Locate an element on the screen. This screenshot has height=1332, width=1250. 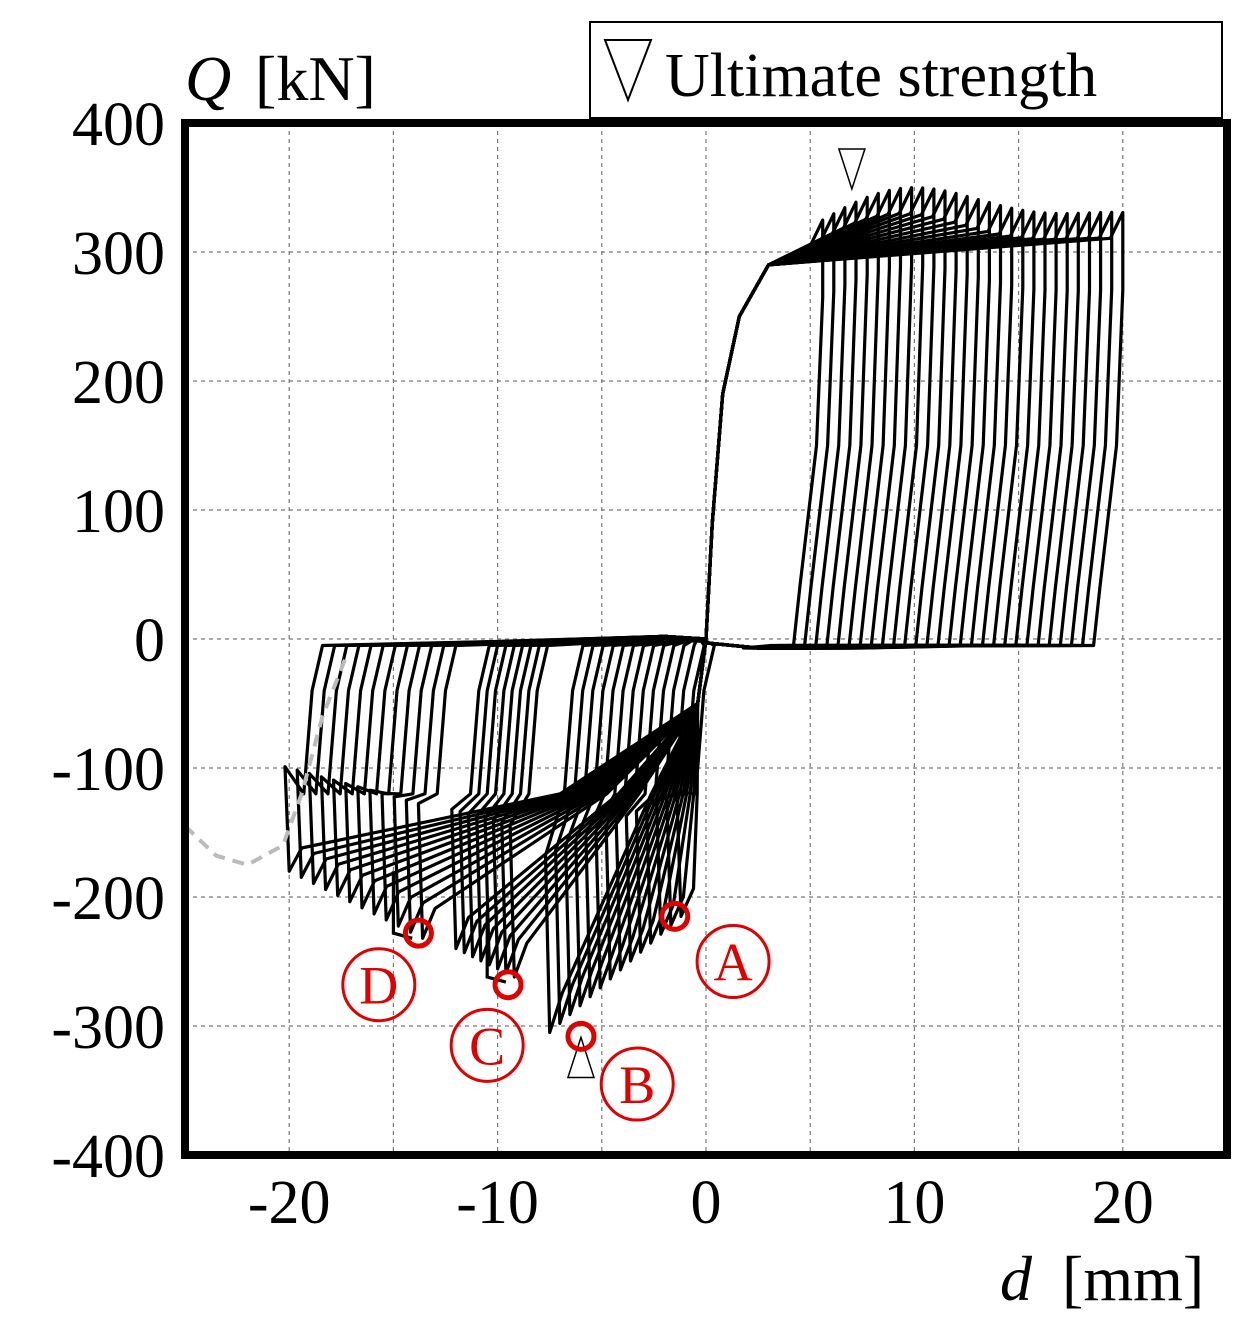
legend-label: Ultimate strength is located at coordinates (881, 76).